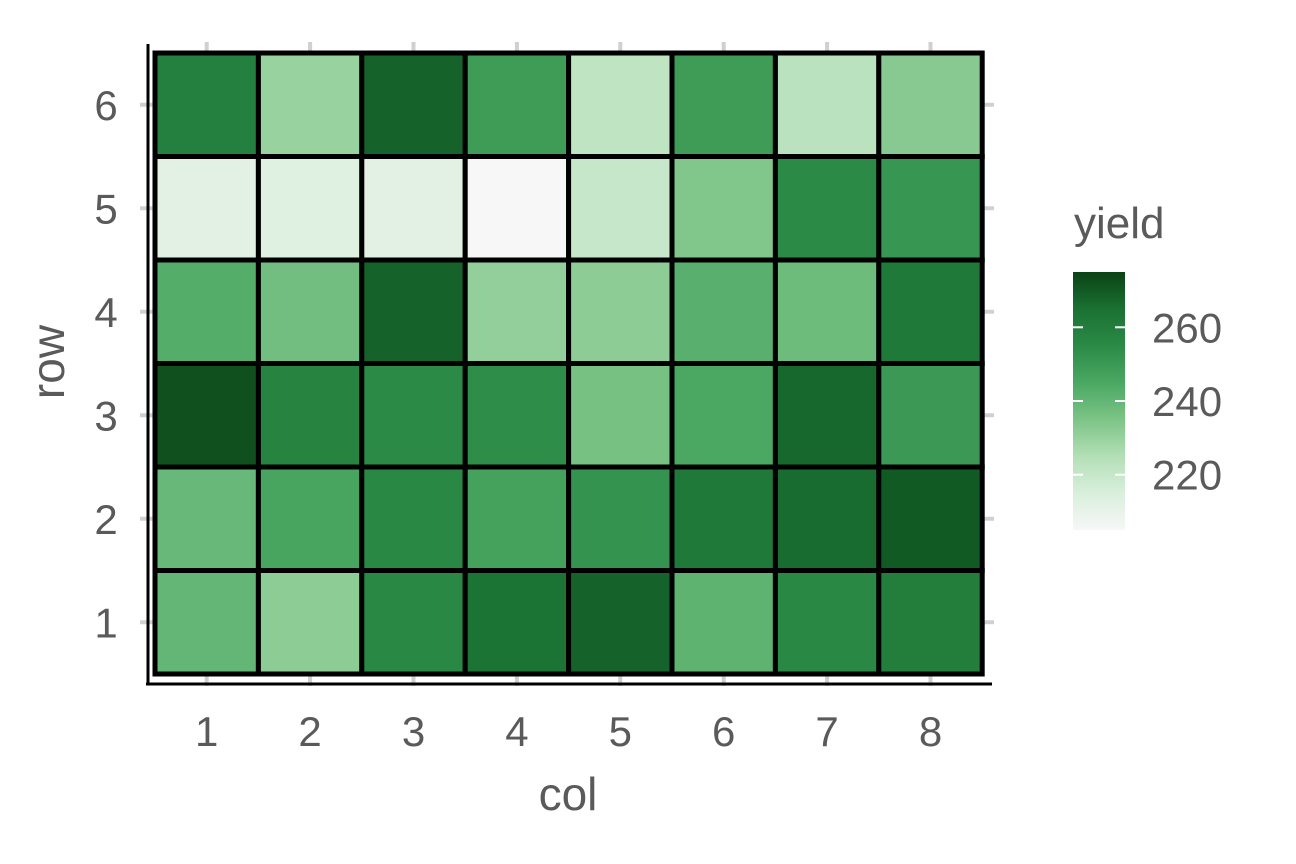 The width and height of the screenshot is (1296, 864). Describe the element at coordinates (620, 311) in the screenshot. I see `heatmap-tile-r4-c5` at that location.